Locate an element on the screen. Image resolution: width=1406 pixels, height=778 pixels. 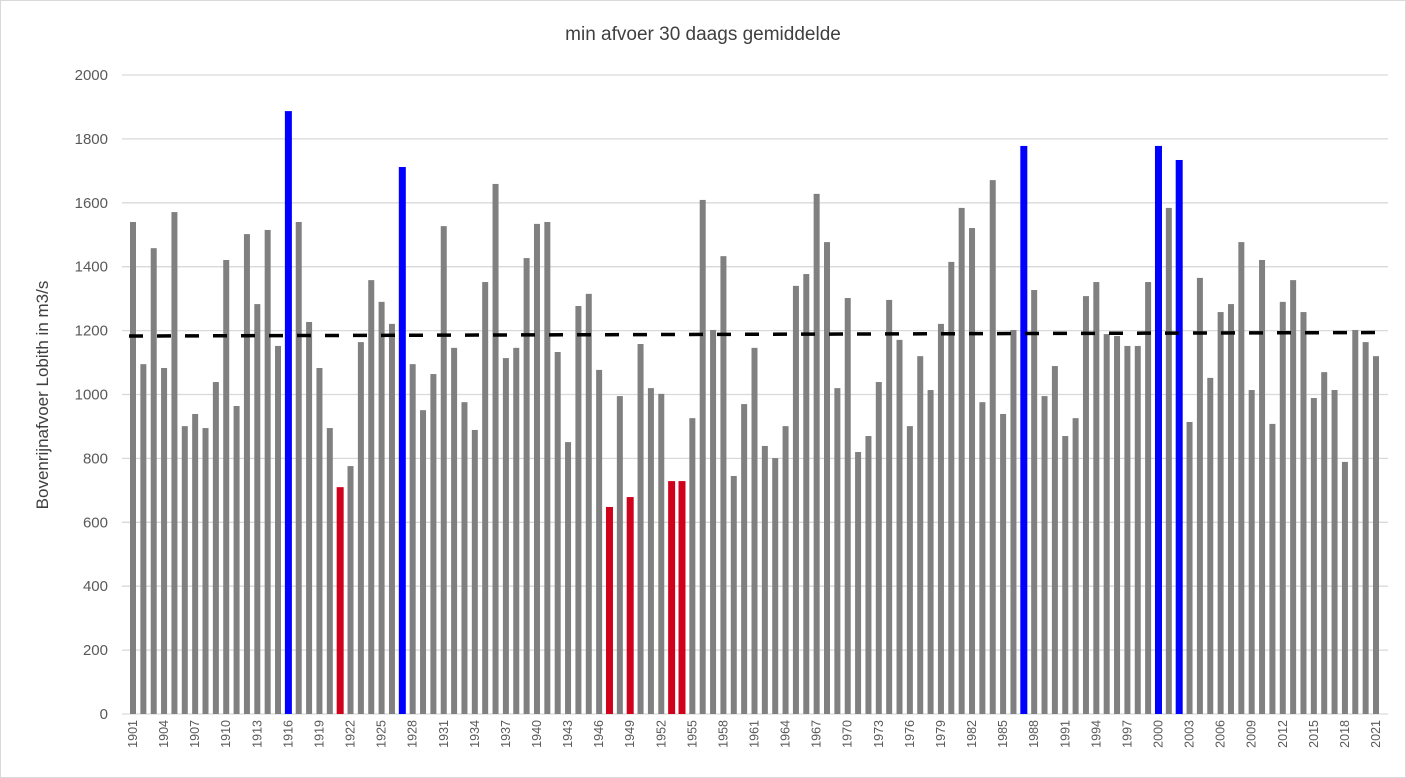
bar-1913 is located at coordinates (257, 509).